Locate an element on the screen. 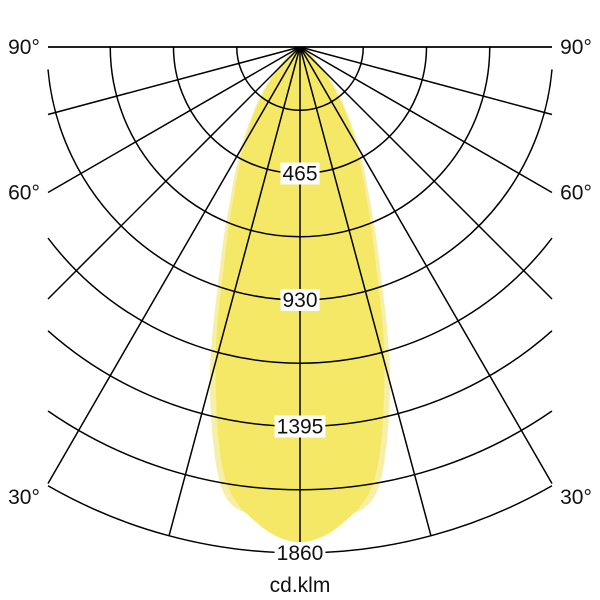 The image size is (600, 600). angle-label-left: 90° is located at coordinates (24, 47).